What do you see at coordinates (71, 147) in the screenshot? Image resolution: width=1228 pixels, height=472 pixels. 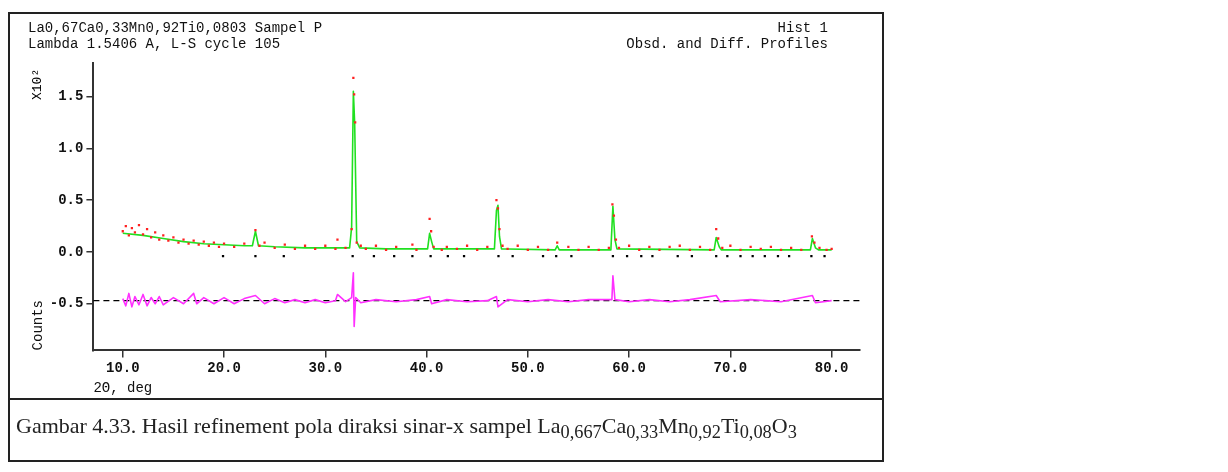 I see `y-tick-label: 1.0` at bounding box center [71, 147].